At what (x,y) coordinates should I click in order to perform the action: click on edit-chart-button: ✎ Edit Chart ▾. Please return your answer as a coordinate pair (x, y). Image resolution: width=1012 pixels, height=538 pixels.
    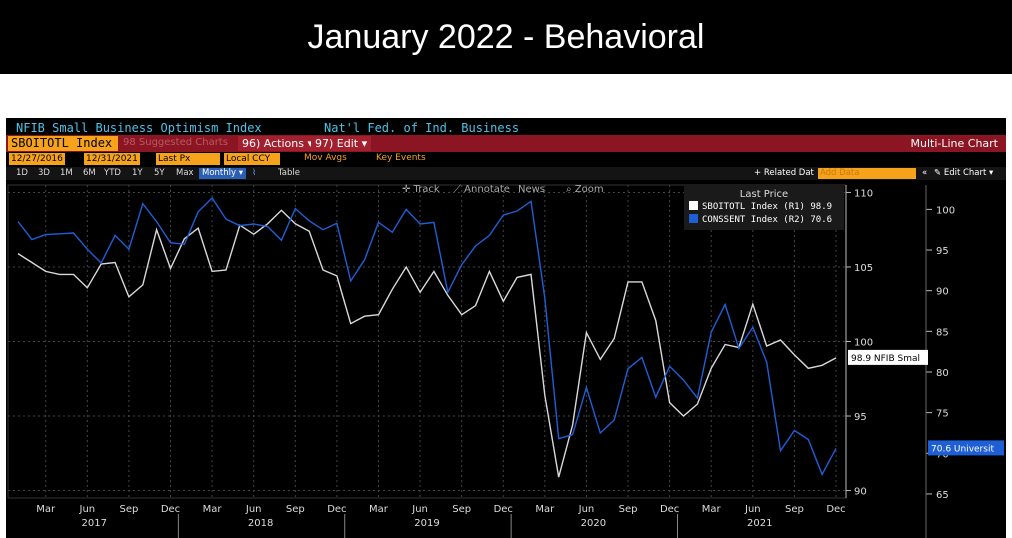
    Looking at the image, I should click on (964, 173).